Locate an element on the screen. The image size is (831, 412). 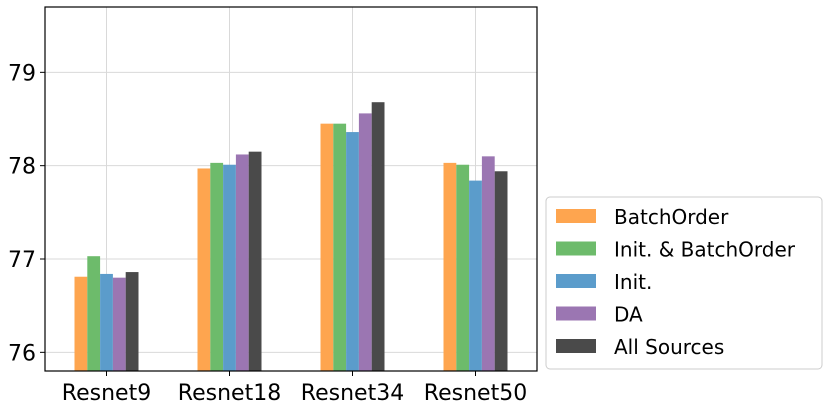
legend-label: DA is located at coordinates (628, 315).